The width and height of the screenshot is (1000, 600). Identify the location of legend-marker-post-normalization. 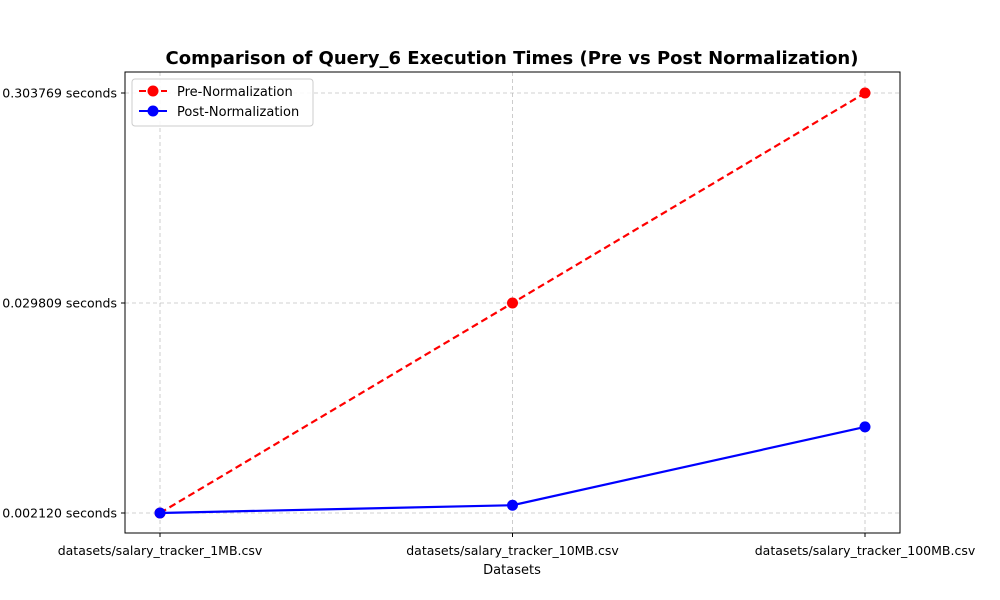
(153, 111).